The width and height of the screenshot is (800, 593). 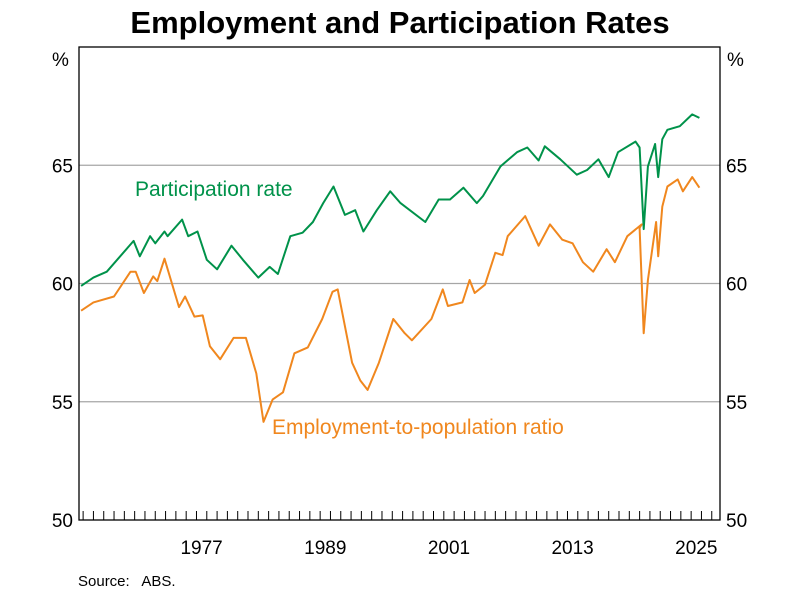 I want to click on y-tick-label-right: 50, so click(x=736, y=521).